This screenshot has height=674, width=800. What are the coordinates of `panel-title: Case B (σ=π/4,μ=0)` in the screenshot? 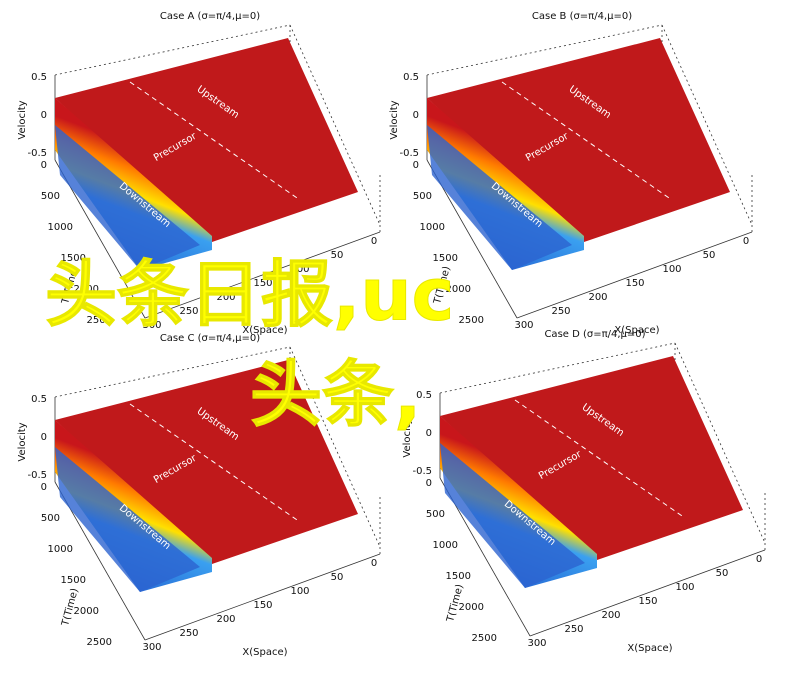 It's located at (582, 16).